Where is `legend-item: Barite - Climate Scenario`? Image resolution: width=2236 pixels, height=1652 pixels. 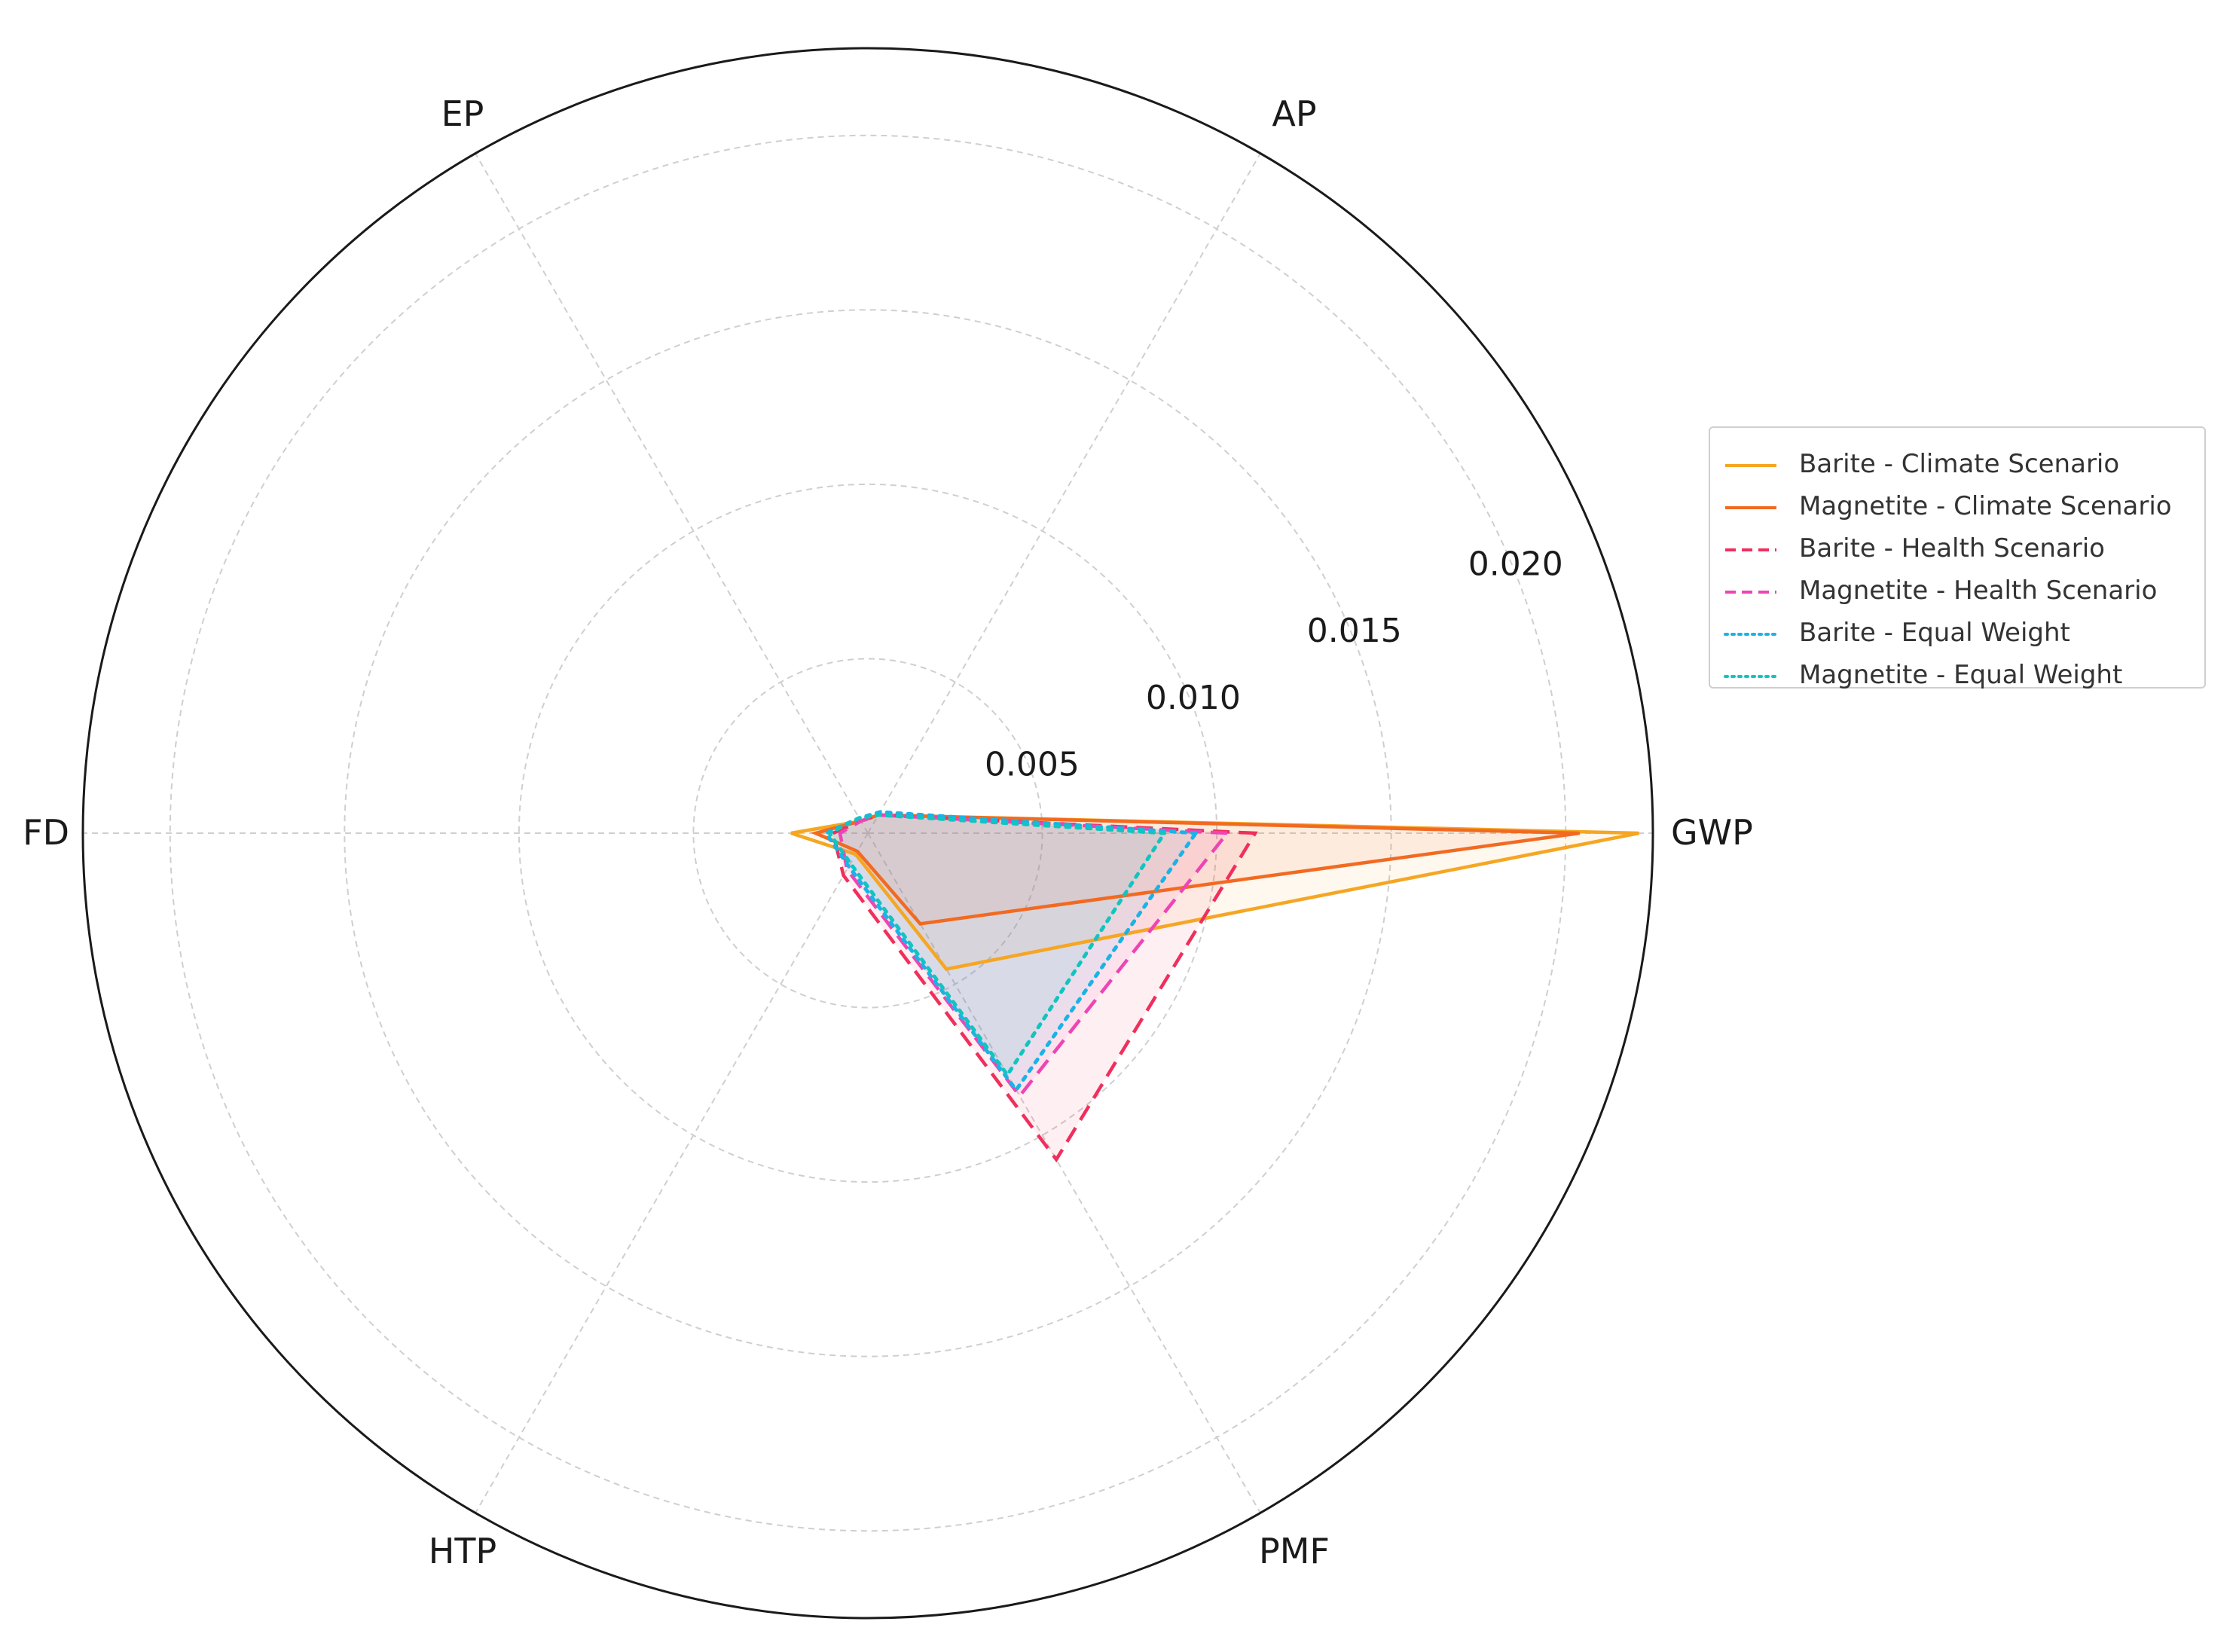 legend-item: Barite - Climate Scenario is located at coordinates (1921, 464).